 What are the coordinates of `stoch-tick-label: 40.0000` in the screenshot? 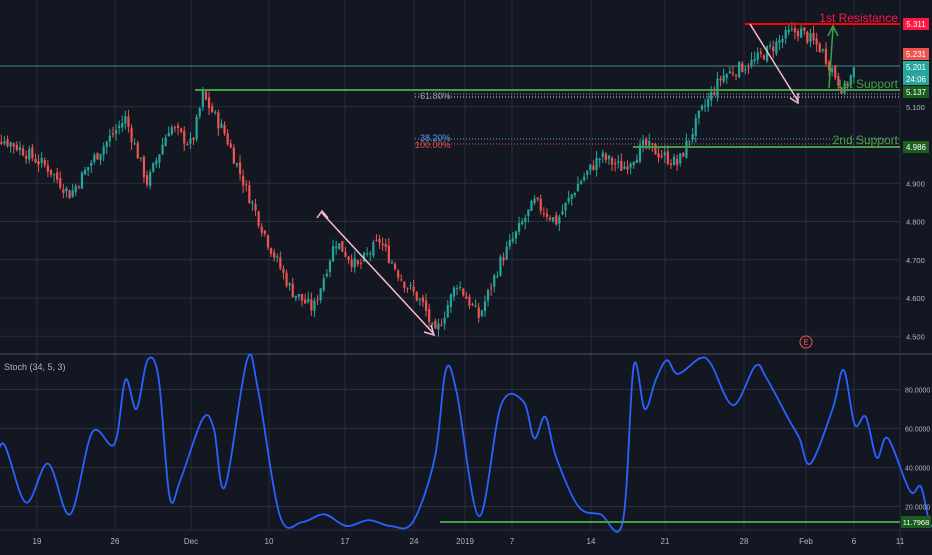 It's located at (917, 469).